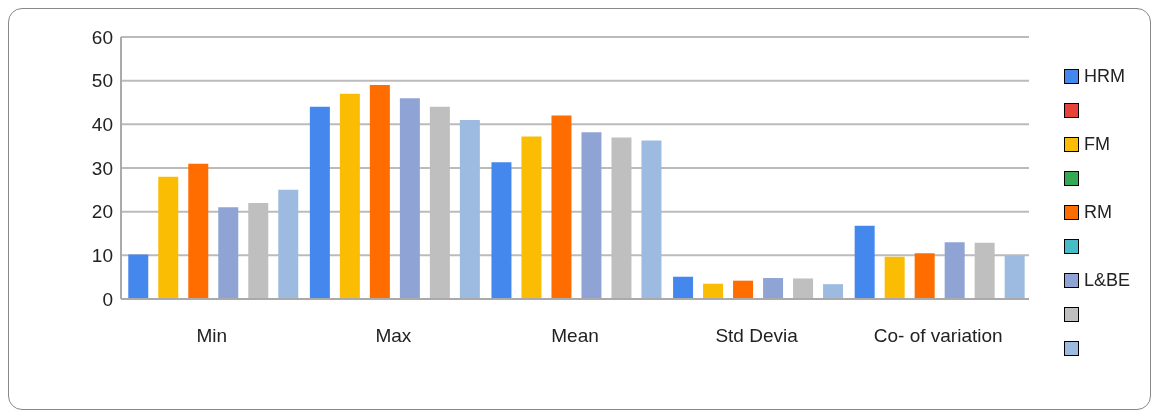 The height and width of the screenshot is (418, 1159). I want to click on x-tick-label: Co- of variation, so click(938, 336).